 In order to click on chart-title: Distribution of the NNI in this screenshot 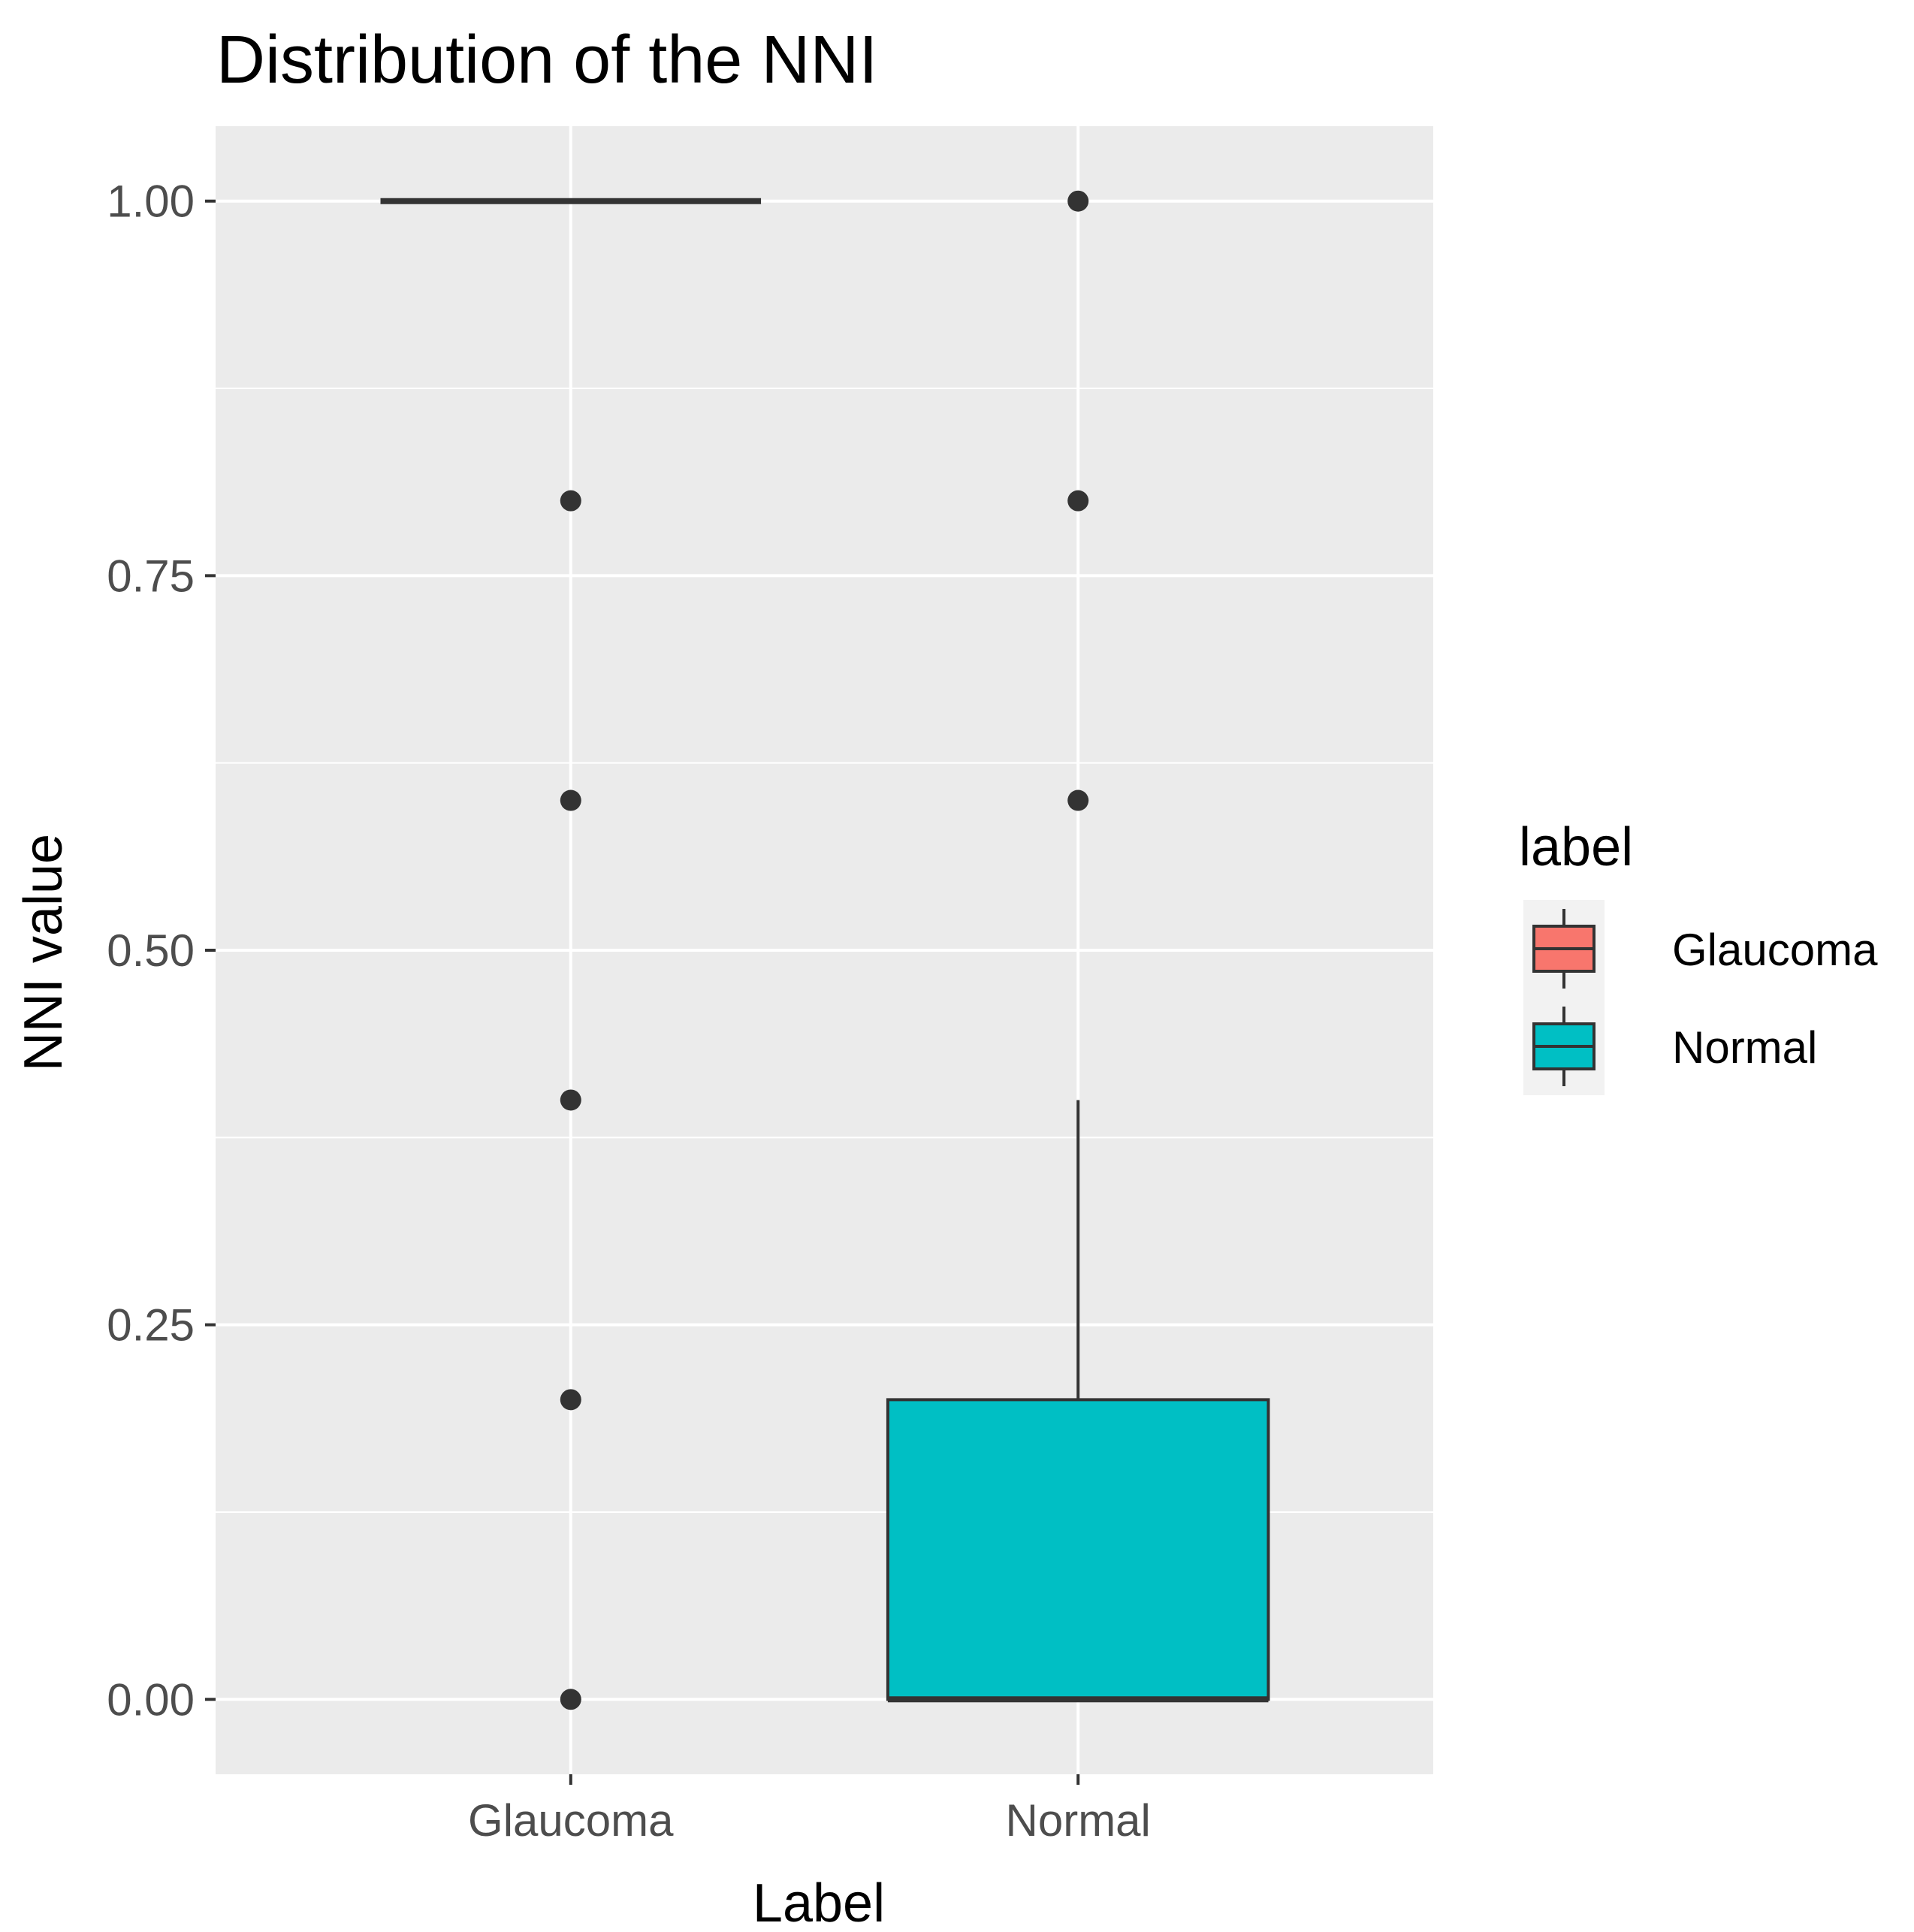, I will do `click(546, 60)`.